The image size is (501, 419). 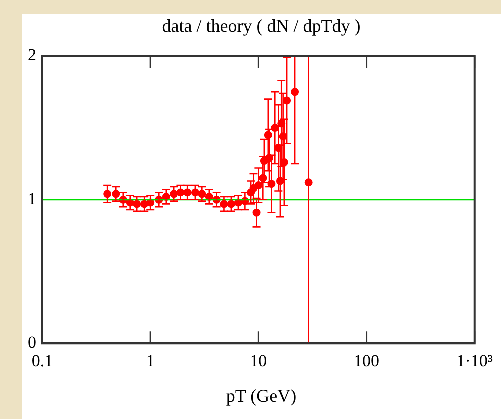 I want to click on x-axis-title: pT (GeV), so click(x=261, y=396).